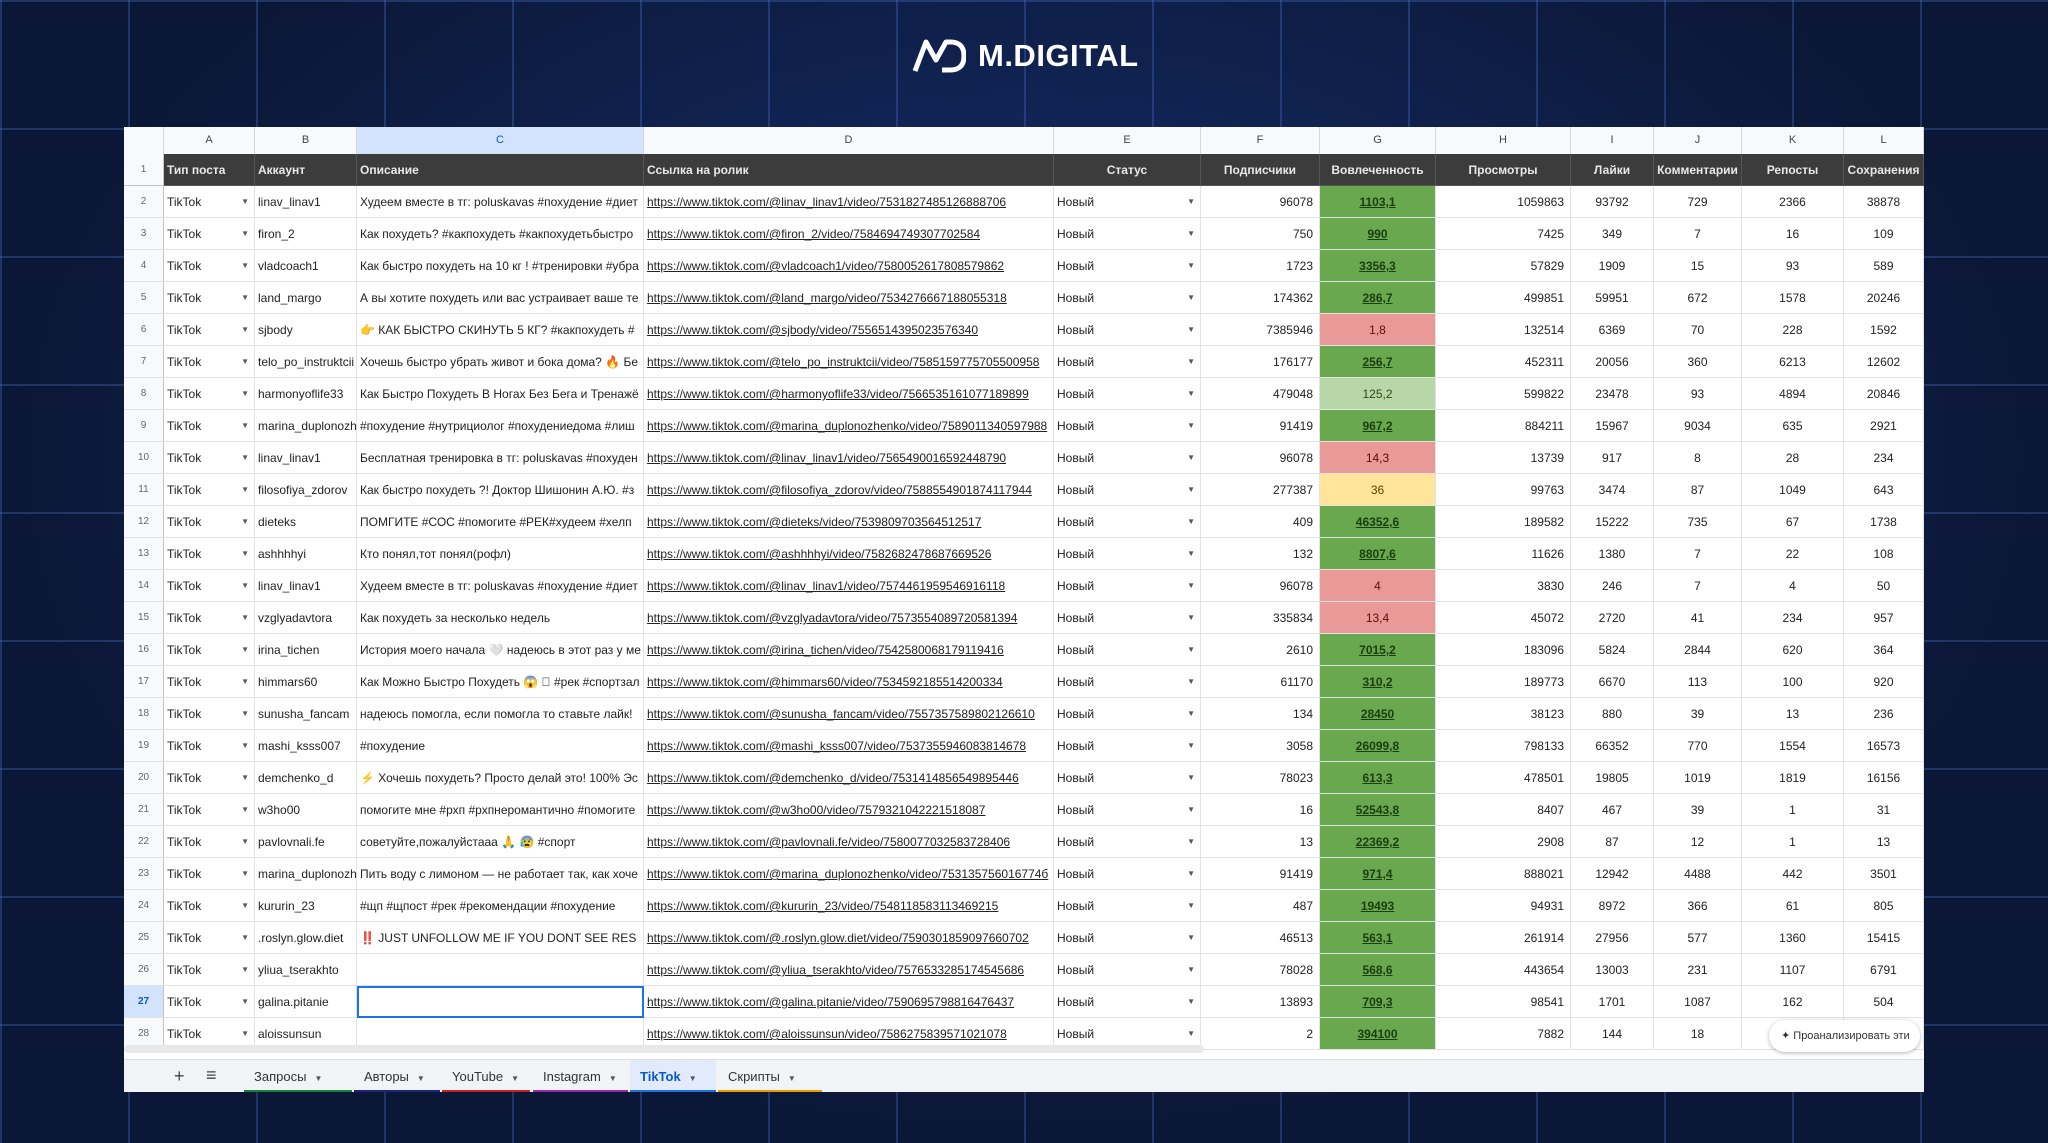 The height and width of the screenshot is (1143, 2048). I want to click on account-cell: land_margo, so click(306, 298).